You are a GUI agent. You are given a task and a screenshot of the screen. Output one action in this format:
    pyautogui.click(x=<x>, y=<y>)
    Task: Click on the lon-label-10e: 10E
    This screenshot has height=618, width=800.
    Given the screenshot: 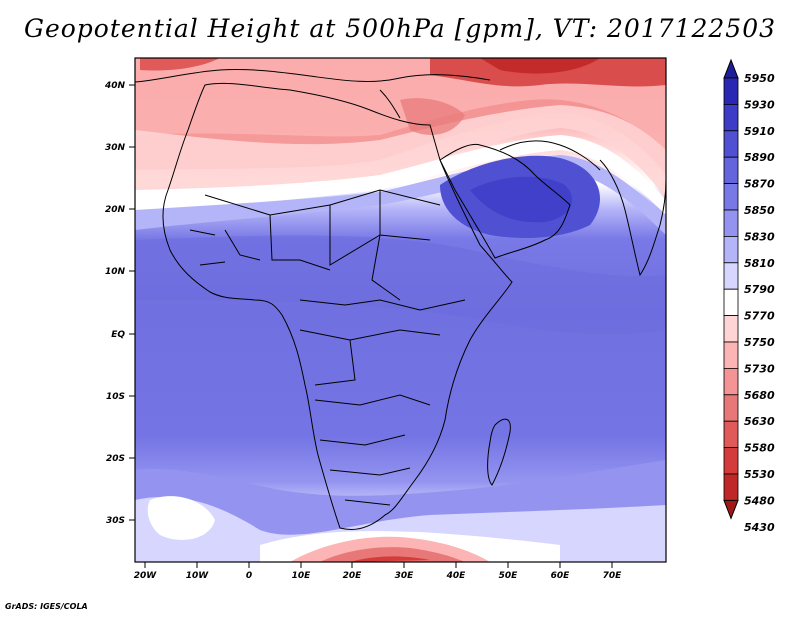 What is the action you would take?
    pyautogui.click(x=302, y=576)
    